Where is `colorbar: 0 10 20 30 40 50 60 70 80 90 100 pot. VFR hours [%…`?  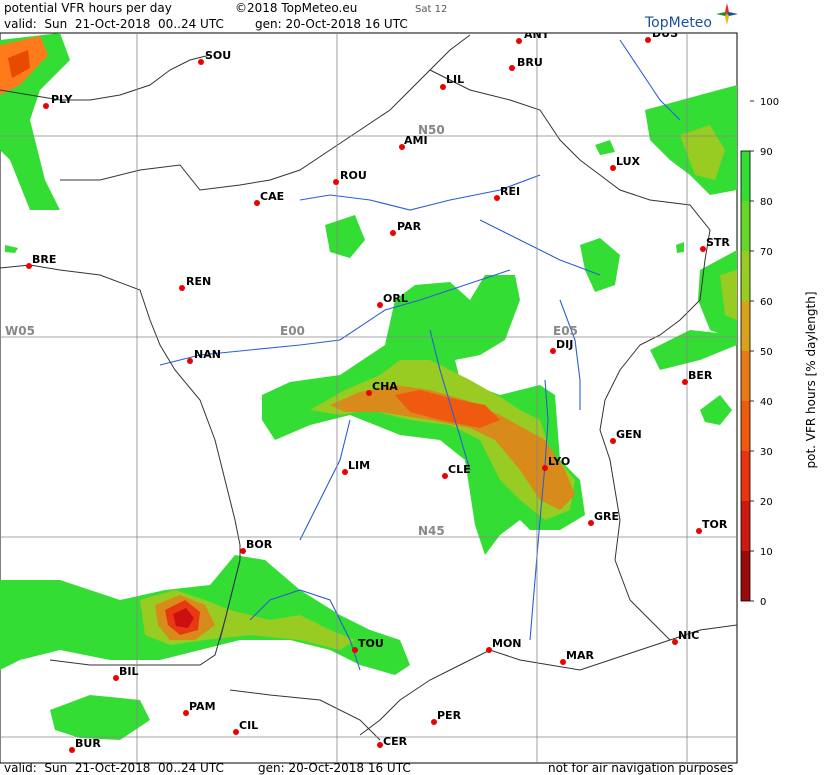 colorbar: 0 10 20 30 40 50 60 70 80 90 100 pot. VFR hours [%… is located at coordinates (779, 352).